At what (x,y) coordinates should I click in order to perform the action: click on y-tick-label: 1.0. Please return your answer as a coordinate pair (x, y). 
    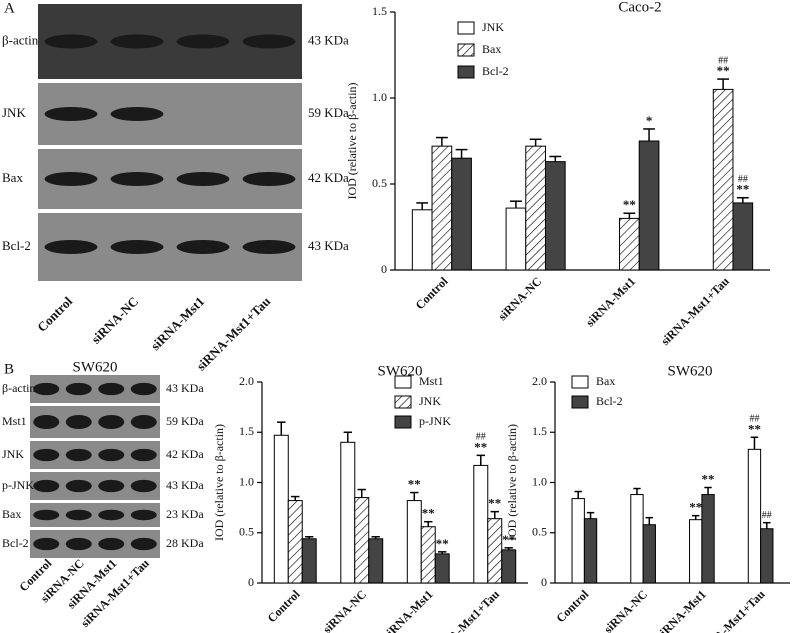
    Looking at the image, I should click on (379, 97).